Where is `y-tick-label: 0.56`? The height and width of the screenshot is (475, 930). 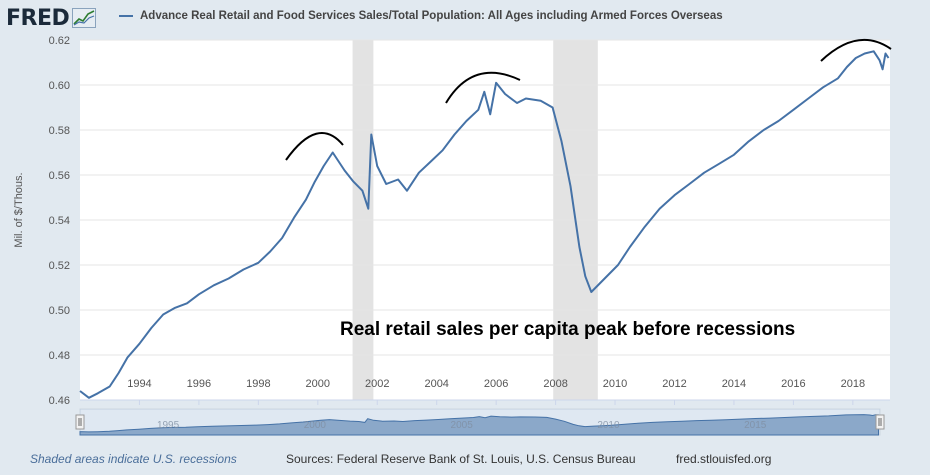 y-tick-label: 0.56 is located at coordinates (59, 176).